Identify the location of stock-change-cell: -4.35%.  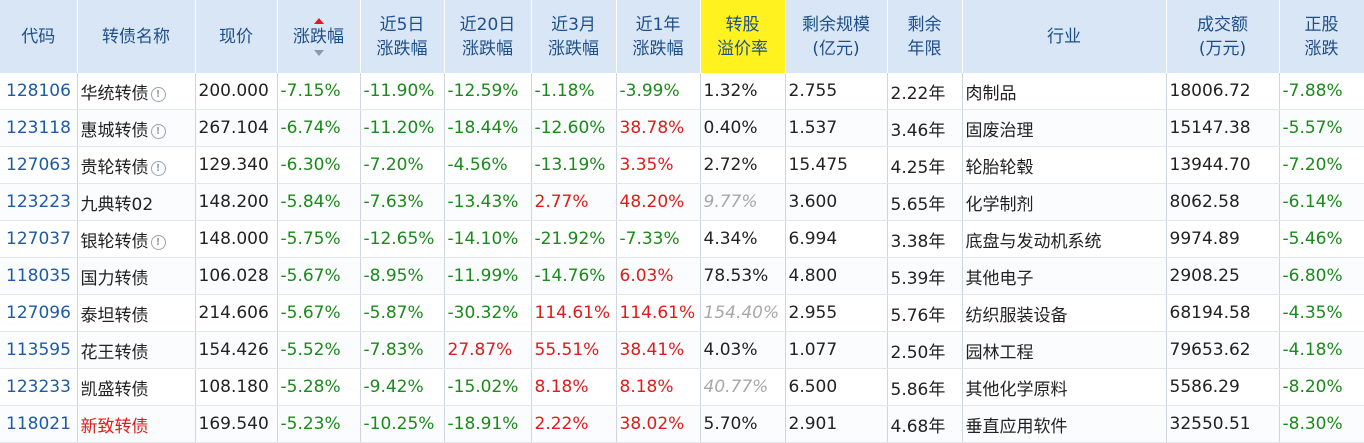
(1321, 313).